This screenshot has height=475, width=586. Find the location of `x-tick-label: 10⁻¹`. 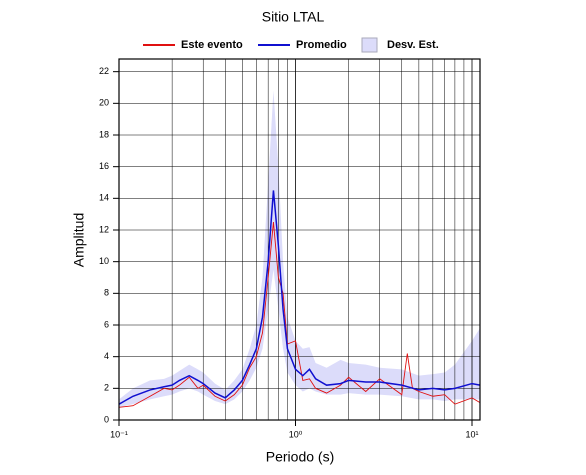

x-tick-label: 10⁻¹ is located at coordinates (119, 434).